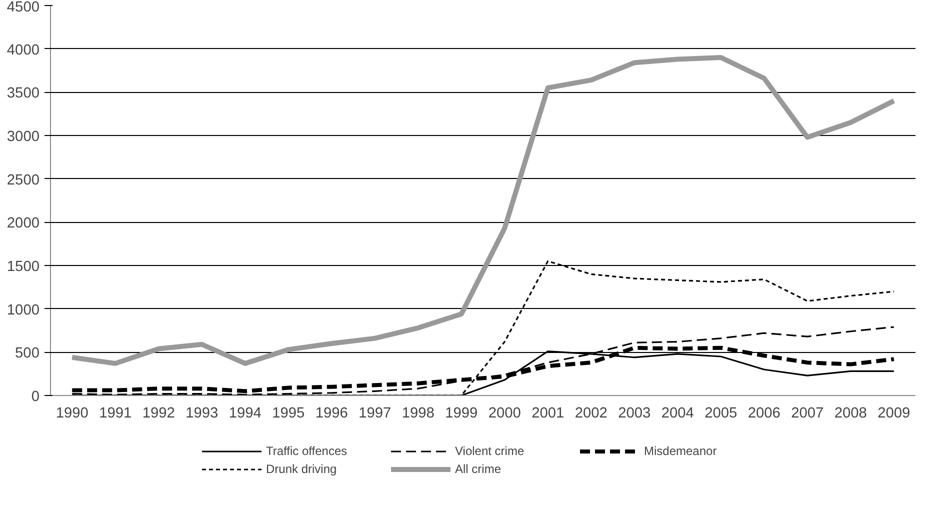 The height and width of the screenshot is (506, 930). I want to click on legend-label: All crime, so click(478, 469).